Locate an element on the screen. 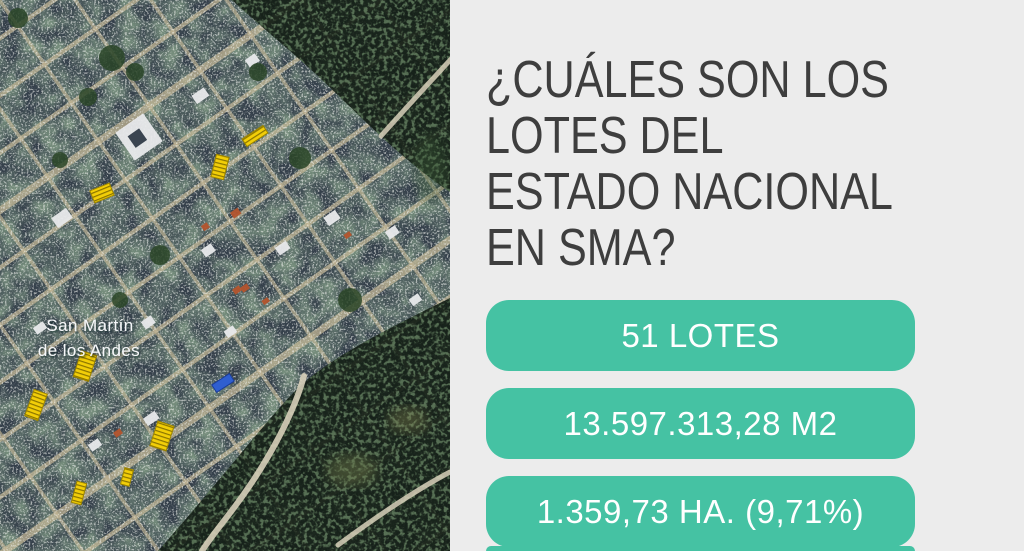 This screenshot has height=551, width=1024. stat-pill-partial is located at coordinates (700, 548).